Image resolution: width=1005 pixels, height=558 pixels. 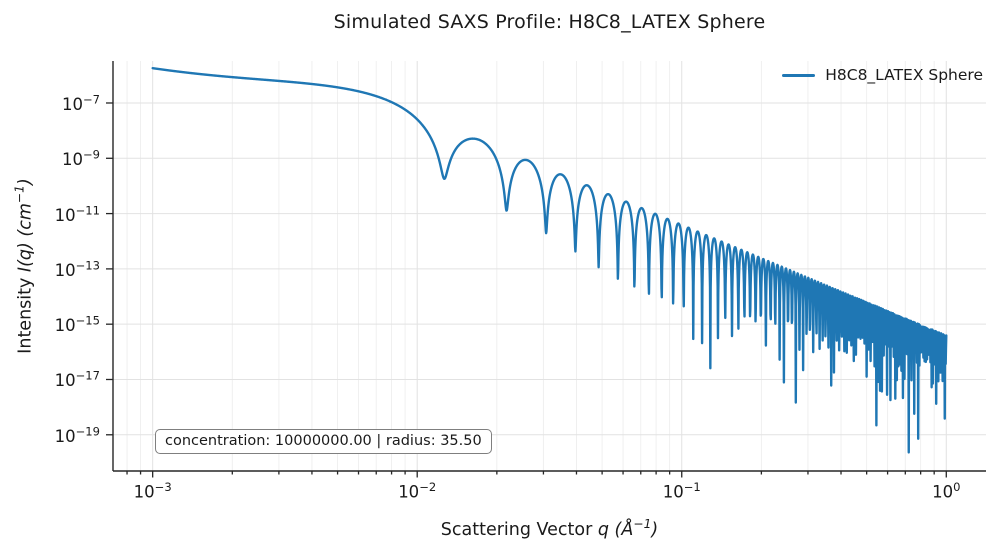 I want to click on legend: H8C8_LATEX Sphere, so click(x=882, y=75).